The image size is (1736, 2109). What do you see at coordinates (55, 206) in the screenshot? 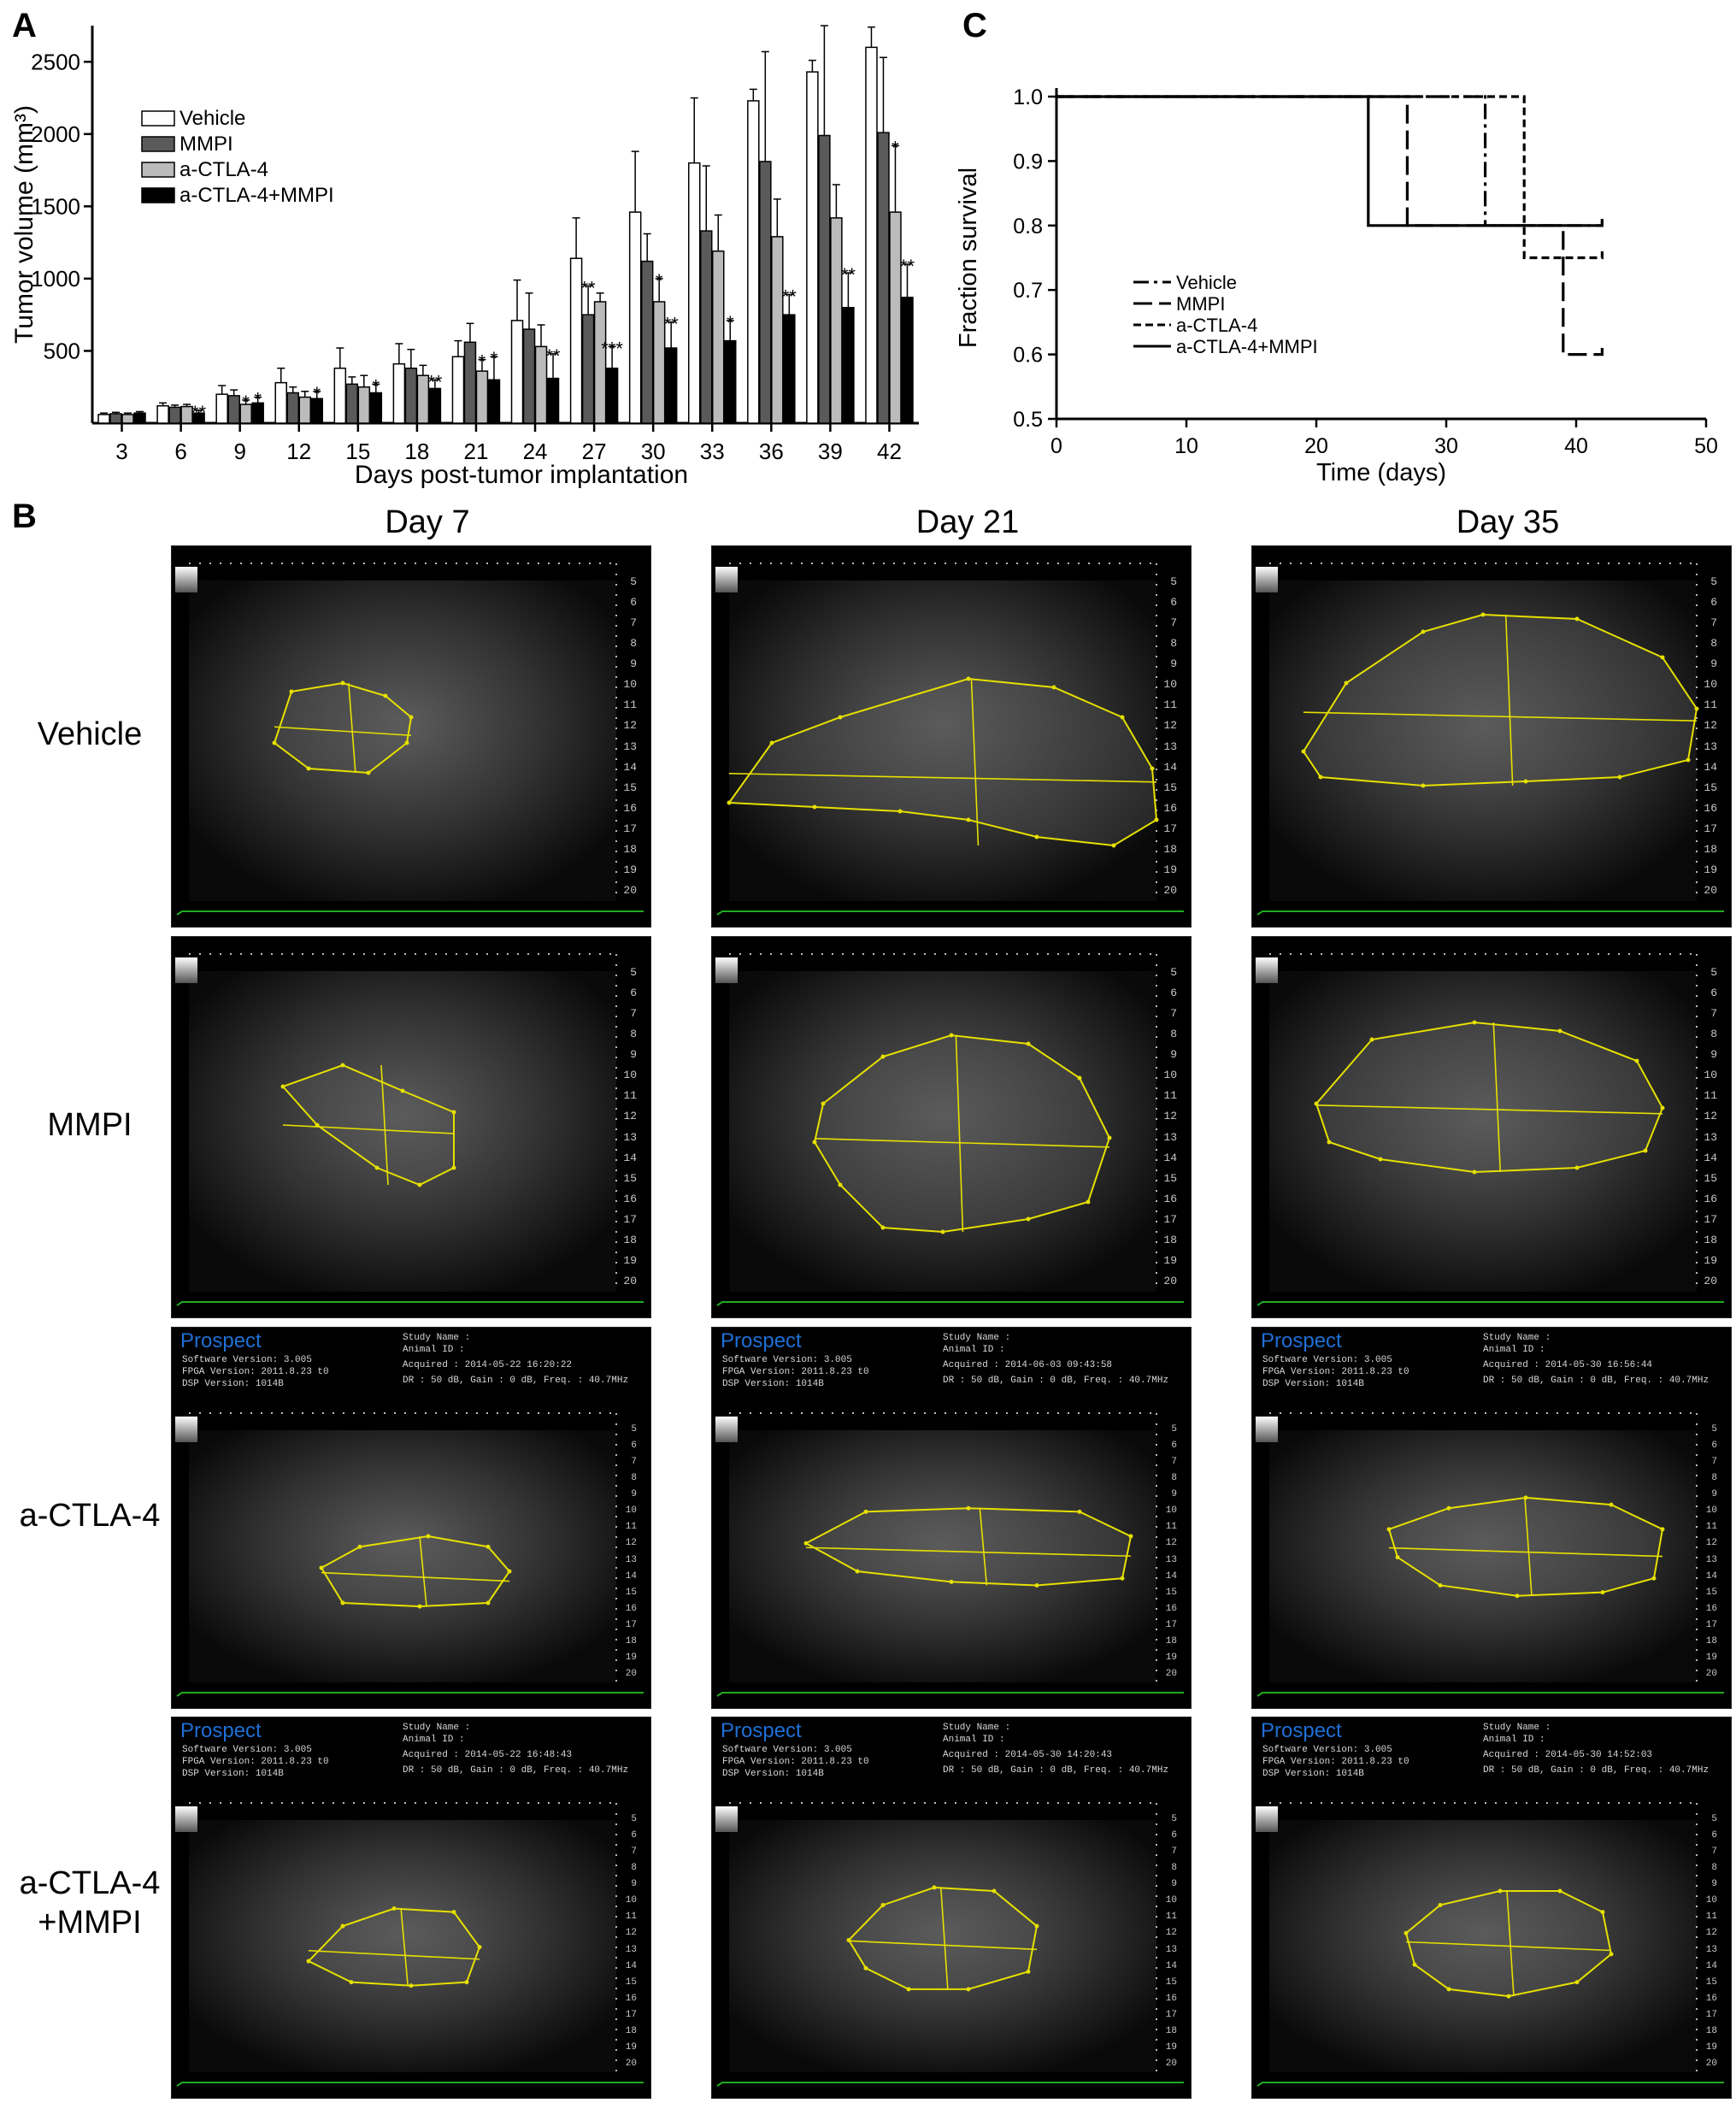
I see `y-tick-label: 1500` at bounding box center [55, 206].